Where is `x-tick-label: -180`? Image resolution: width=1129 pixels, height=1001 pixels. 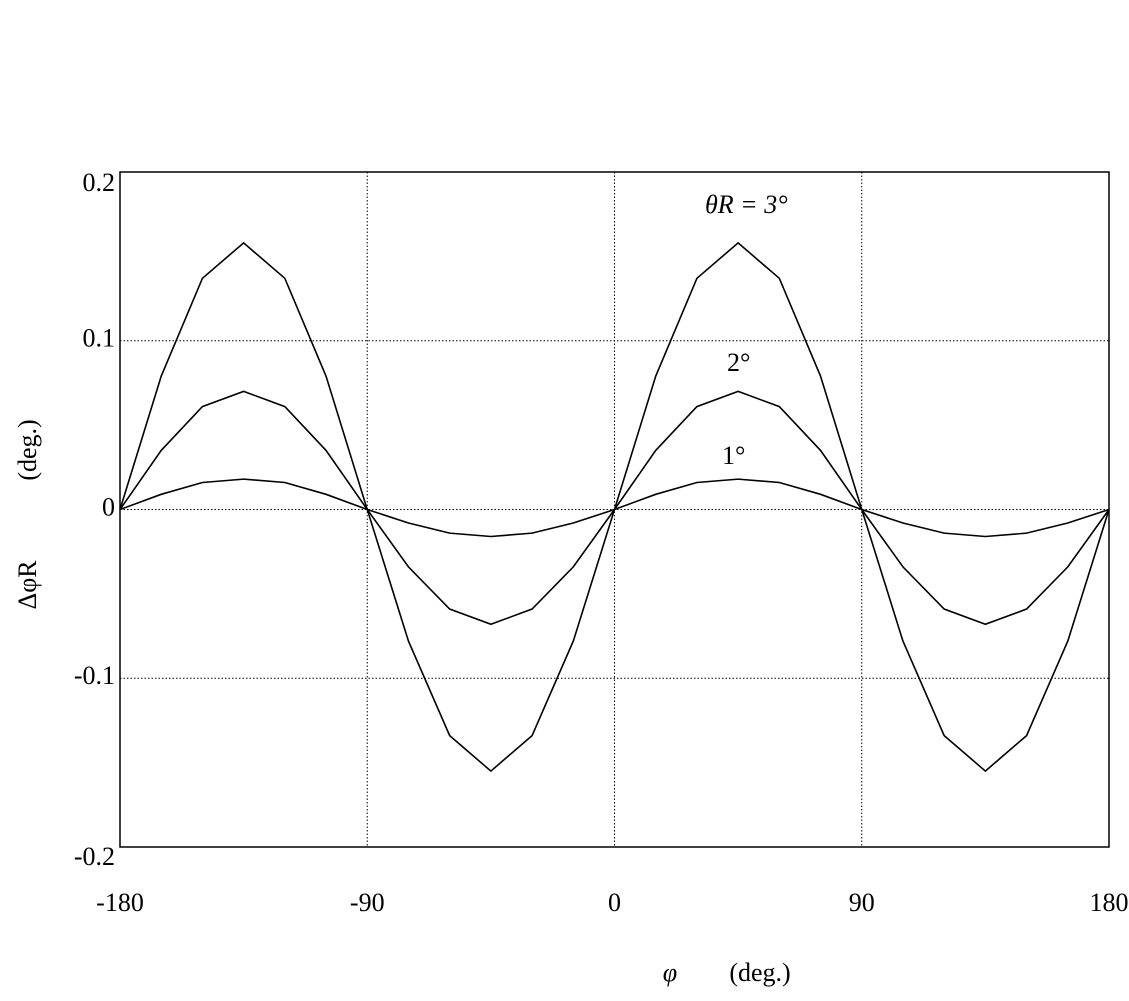 x-tick-label: -180 is located at coordinates (120, 902).